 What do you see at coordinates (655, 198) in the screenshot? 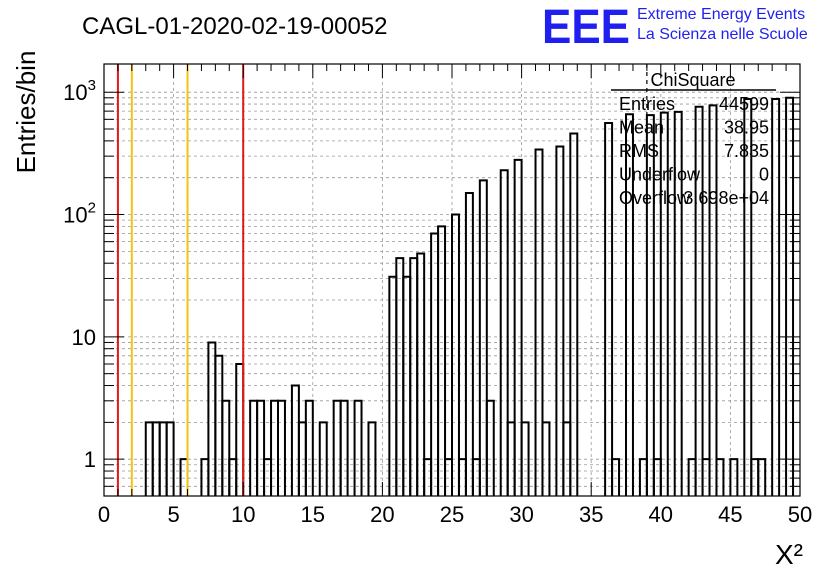
I see `stats-label: Overflow` at bounding box center [655, 198].